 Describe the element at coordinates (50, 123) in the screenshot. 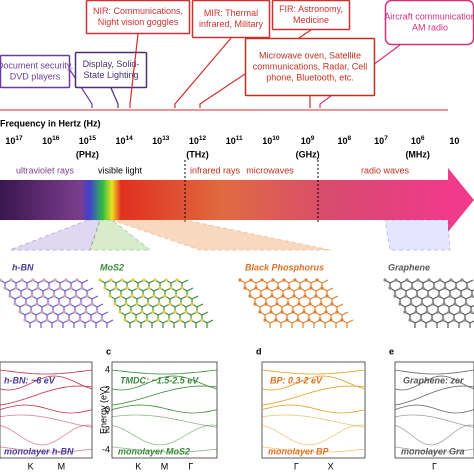

I see `axis-title: Frequency in Hertz (Hz)` at that location.